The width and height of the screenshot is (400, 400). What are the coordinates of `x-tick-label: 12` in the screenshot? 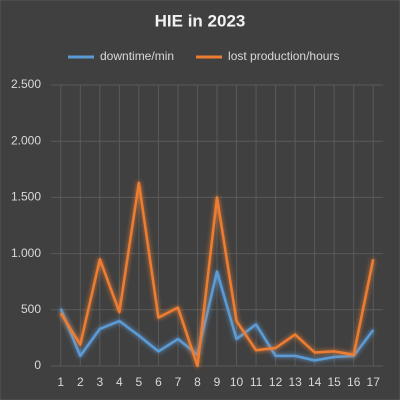 It's located at (276, 382).